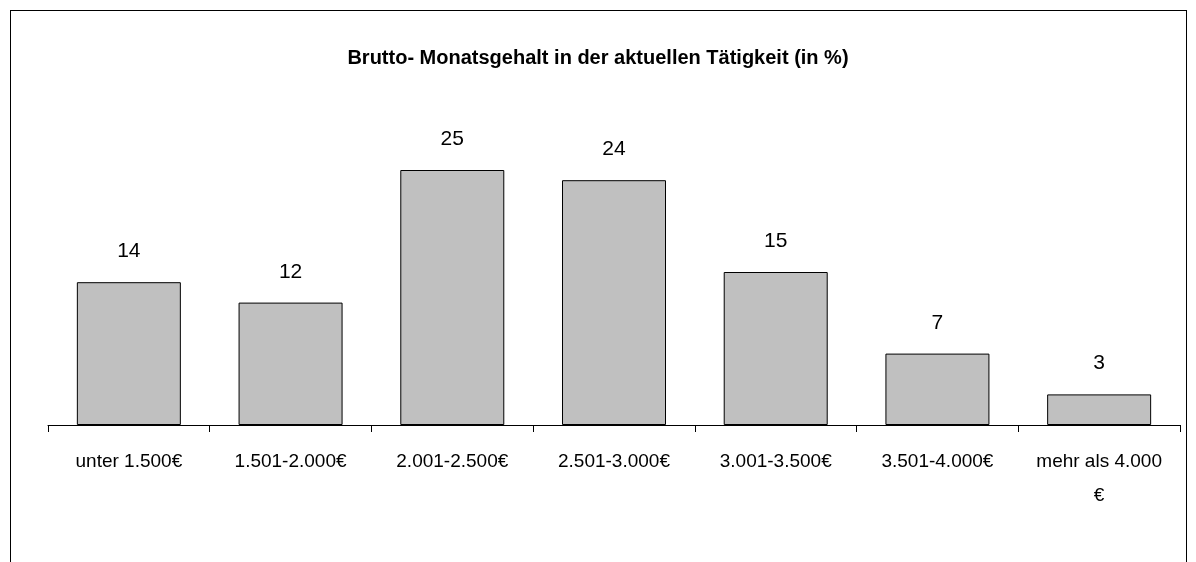 The image size is (1196, 562). I want to click on x-tick-label: mehr als 4.000€, so click(1099, 477).